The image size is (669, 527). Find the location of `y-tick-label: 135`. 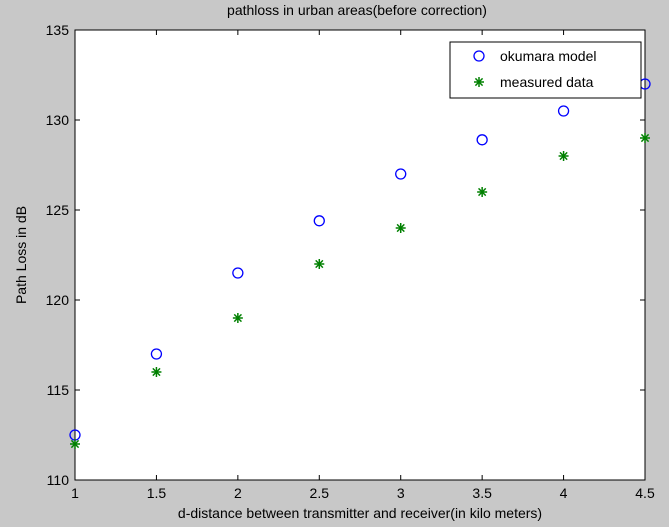

y-tick-label: 135 is located at coordinates (58, 30).